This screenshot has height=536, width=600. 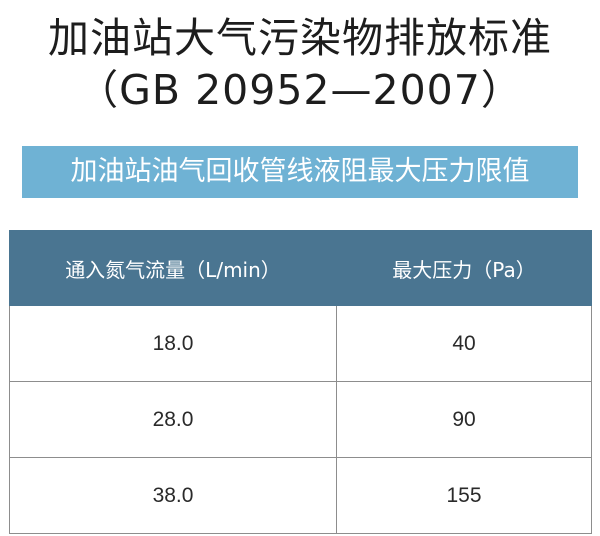 What do you see at coordinates (173, 495) in the screenshot?
I see `flow-cell: 38.0` at bounding box center [173, 495].